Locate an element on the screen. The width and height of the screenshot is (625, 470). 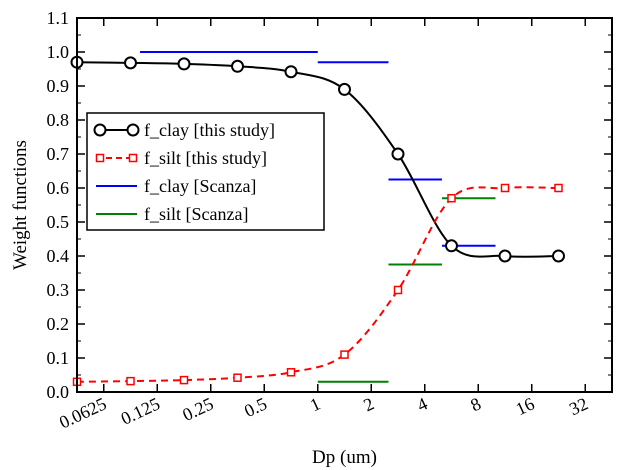
y-tick-label: 0.0 is located at coordinates (58, 392).